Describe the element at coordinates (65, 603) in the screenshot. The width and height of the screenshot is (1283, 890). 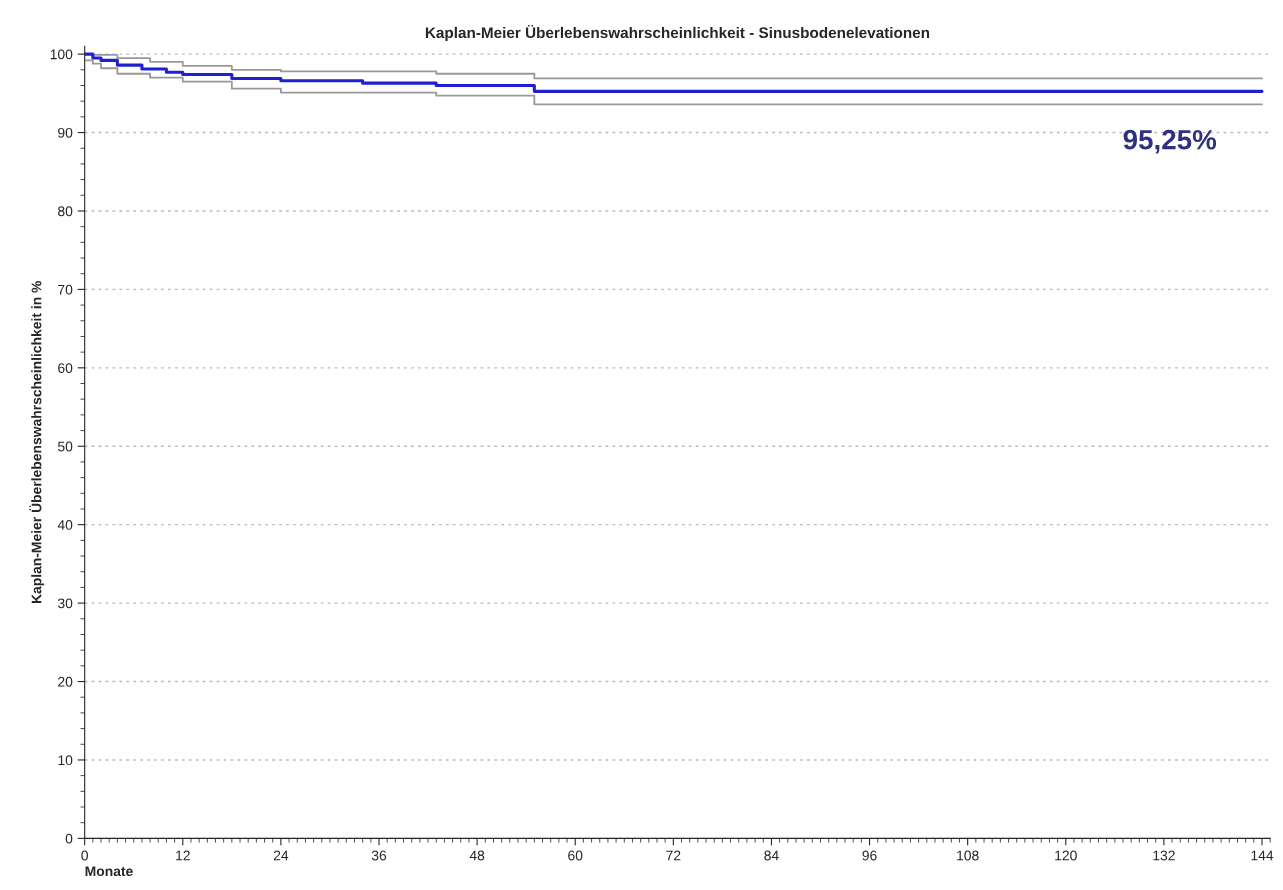
I see `y-tick-label: 30` at that location.